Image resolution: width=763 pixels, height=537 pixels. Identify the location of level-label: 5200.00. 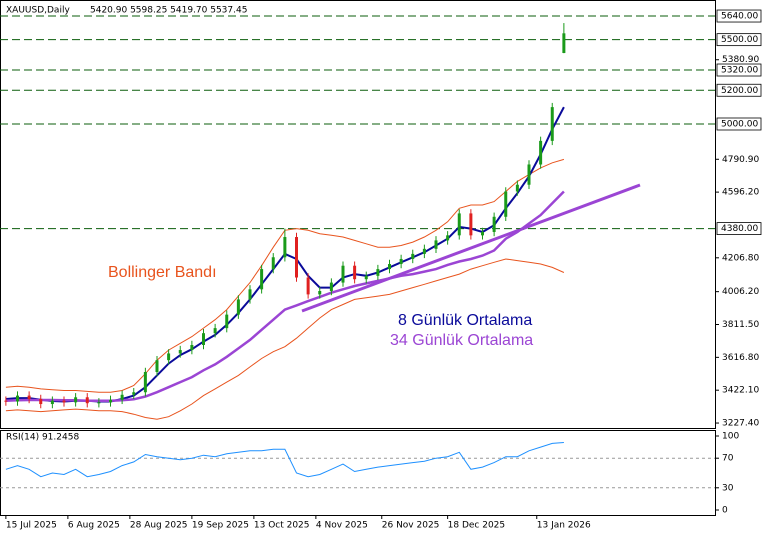
(739, 91).